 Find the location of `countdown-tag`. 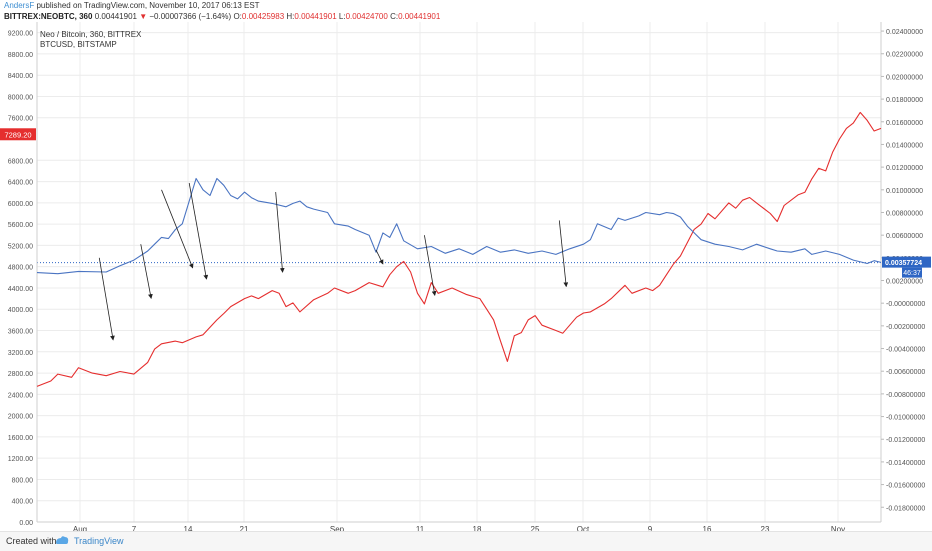

countdown-tag is located at coordinates (912, 272).